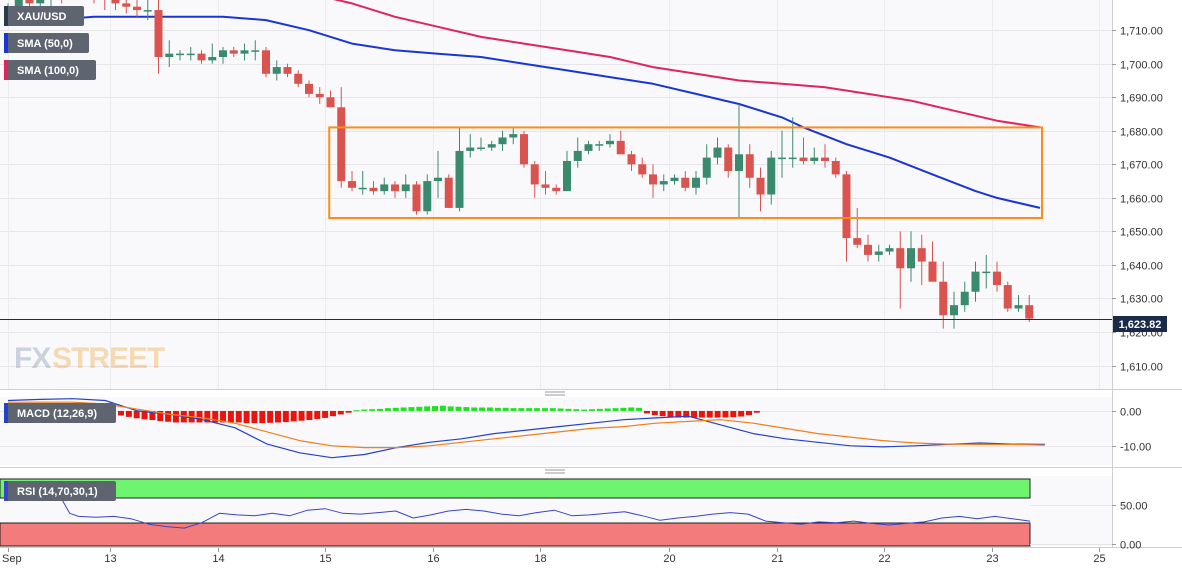 This screenshot has height=571, width=1182. Describe the element at coordinates (556, 431) in the screenshot. I see `macd-pane` at that location.